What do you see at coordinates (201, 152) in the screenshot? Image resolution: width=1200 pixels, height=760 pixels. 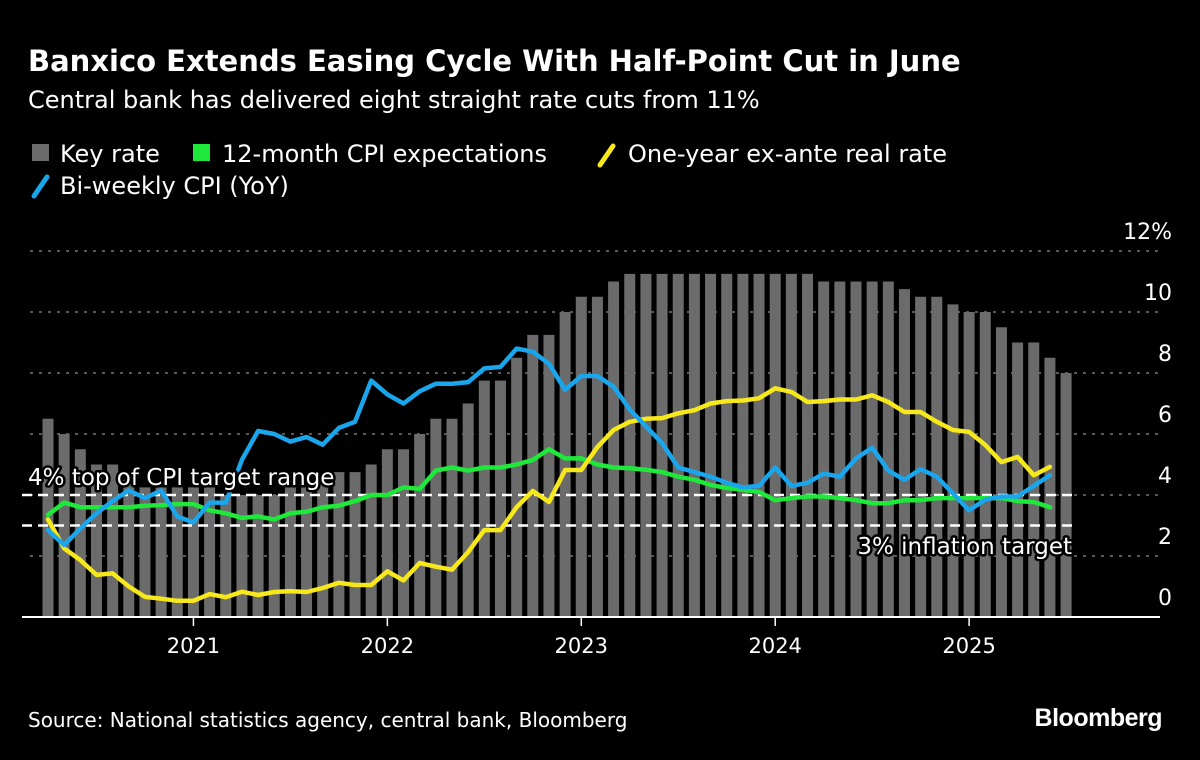 I see `legend-cpi-expectations-swatch-icon` at bounding box center [201, 152].